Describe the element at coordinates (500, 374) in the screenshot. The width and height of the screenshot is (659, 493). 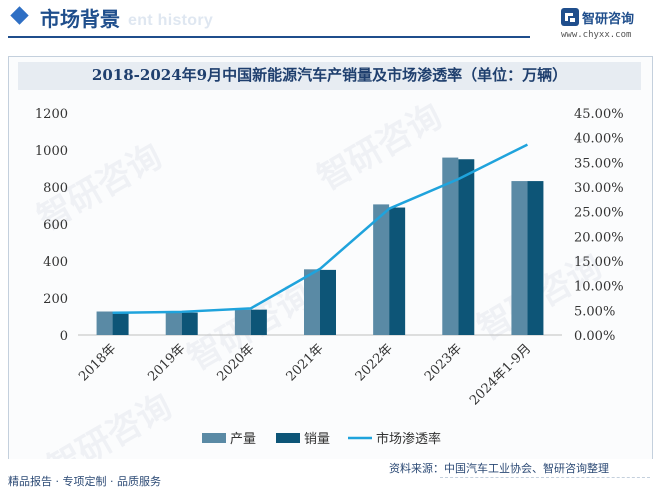
I see `x-tick-label: 2024年1-9月` at that location.